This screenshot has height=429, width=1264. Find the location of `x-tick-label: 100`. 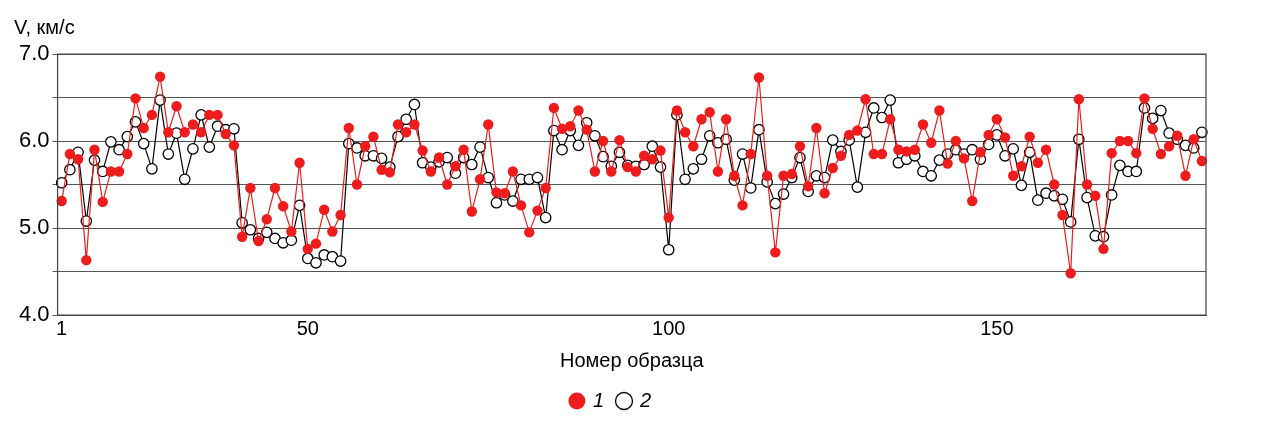

x-tick-label: 100 is located at coordinates (669, 327).